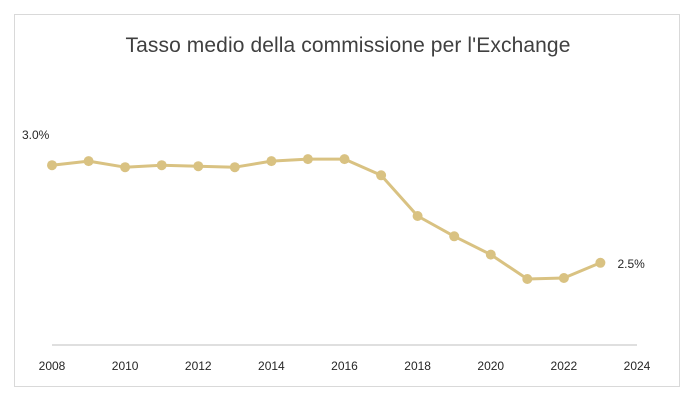  I want to click on x-tick-label: 2008, so click(52, 366).